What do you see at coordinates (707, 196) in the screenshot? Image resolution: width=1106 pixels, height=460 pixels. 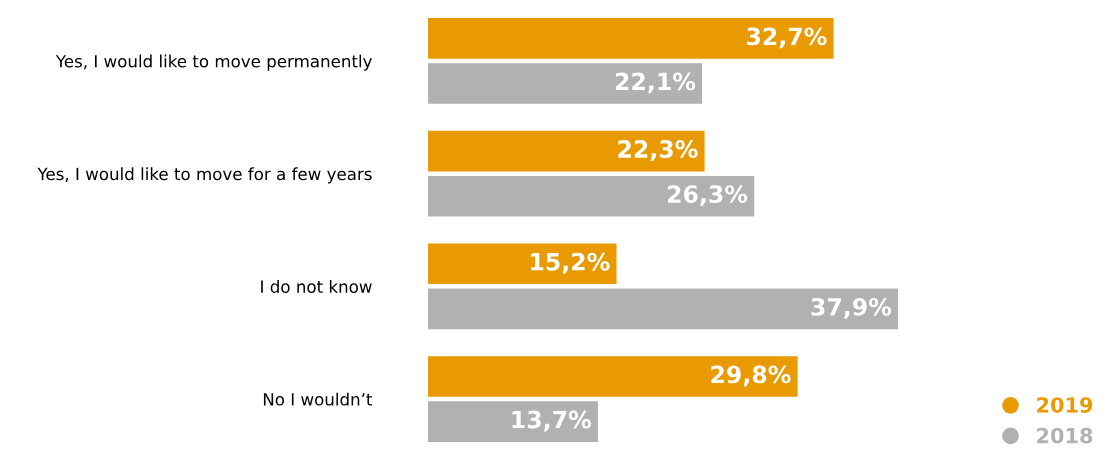 I see `data-label: 26,3%` at bounding box center [707, 196].